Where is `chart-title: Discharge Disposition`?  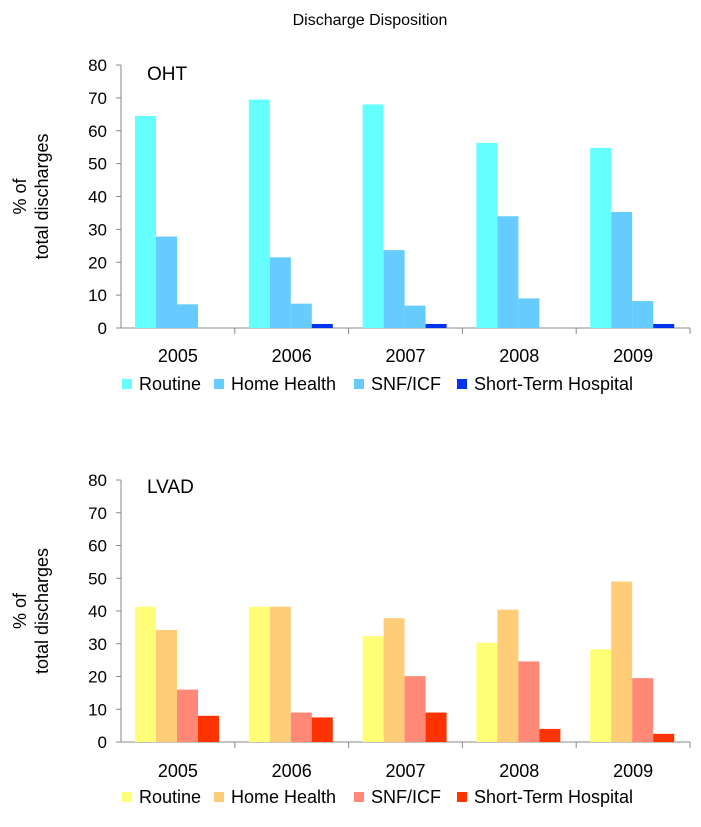 chart-title: Discharge Disposition is located at coordinates (370, 20).